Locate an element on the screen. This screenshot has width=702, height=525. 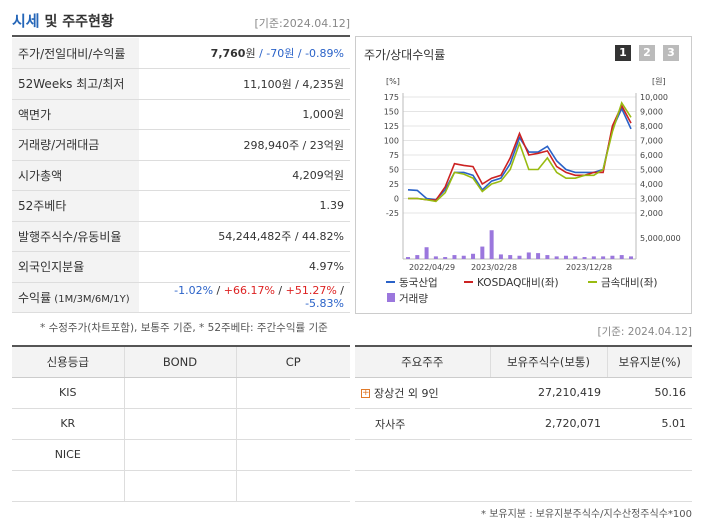
left-unit: [%] is located at coordinates (393, 81).